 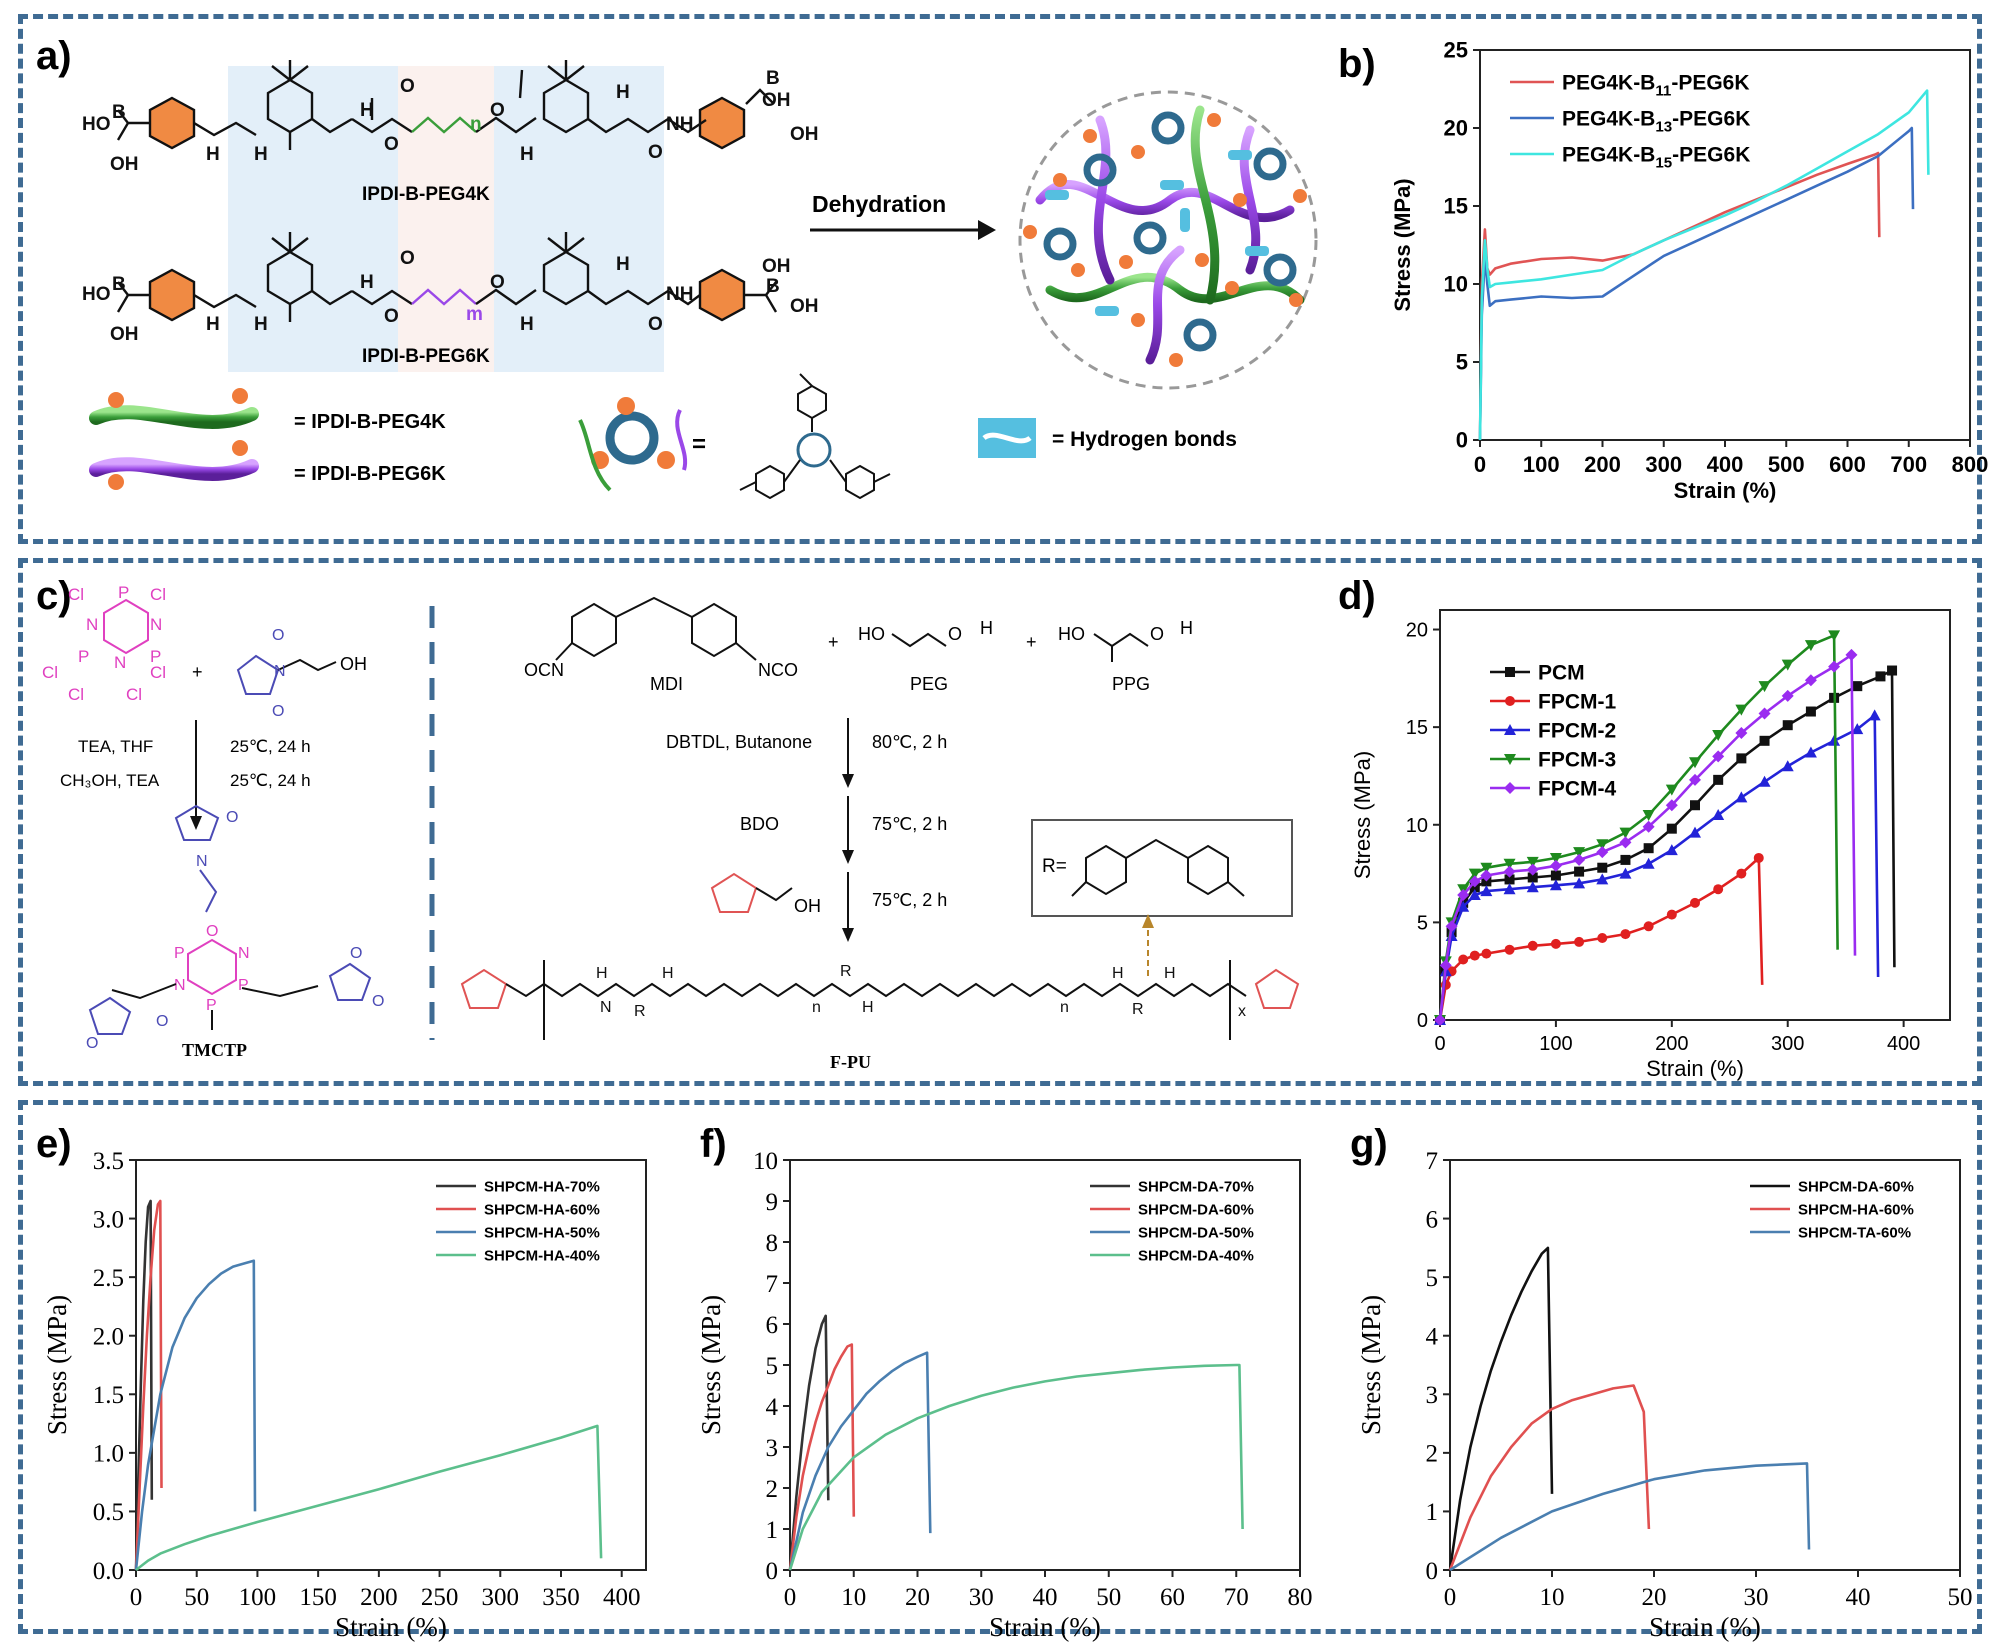 What do you see at coordinates (868, 1007) in the screenshot?
I see `fpu-h3: H` at bounding box center [868, 1007].